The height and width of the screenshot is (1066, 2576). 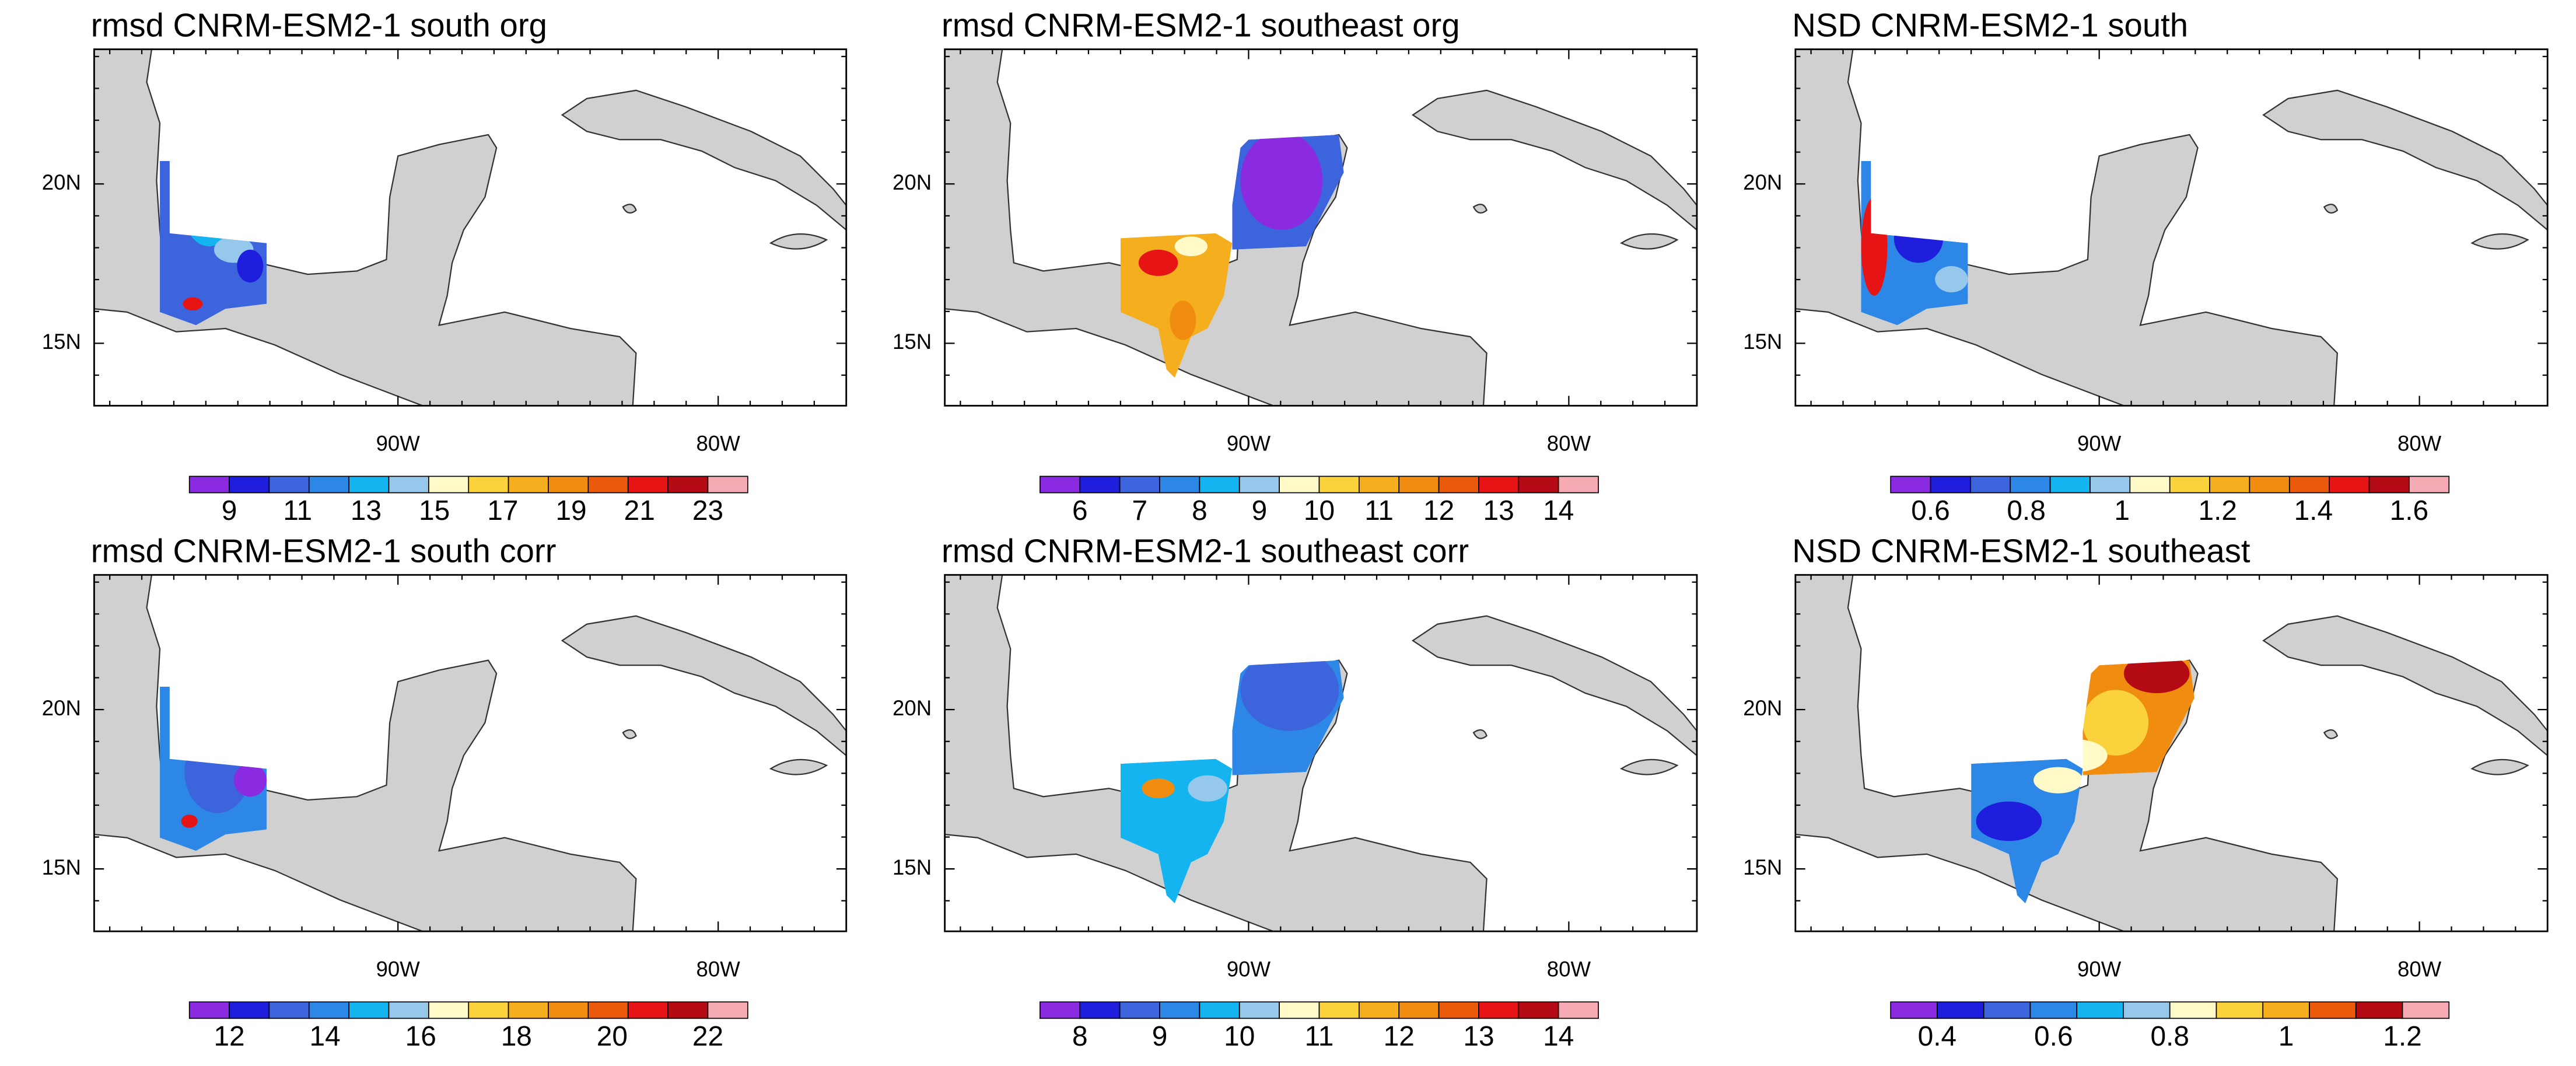 I want to click on colorbar-label: 10, so click(x=1319, y=510).